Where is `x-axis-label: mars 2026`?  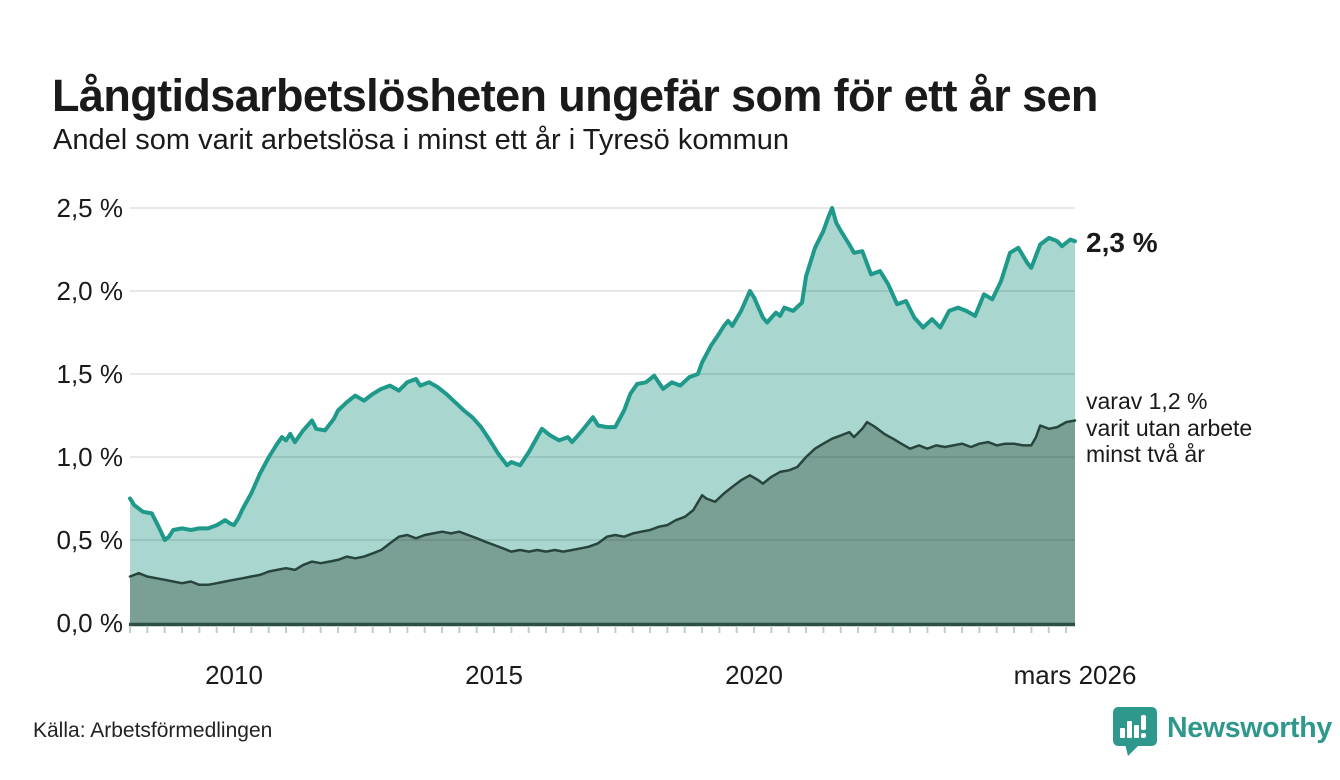
x-axis-label: mars 2026 is located at coordinates (1075, 675).